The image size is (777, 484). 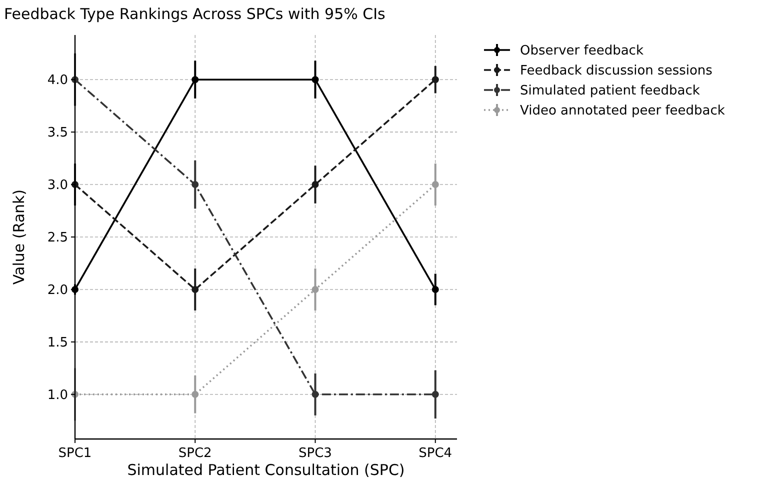 What do you see at coordinates (195, 453) in the screenshot?
I see `x-tick-label: SPC2` at bounding box center [195, 453].